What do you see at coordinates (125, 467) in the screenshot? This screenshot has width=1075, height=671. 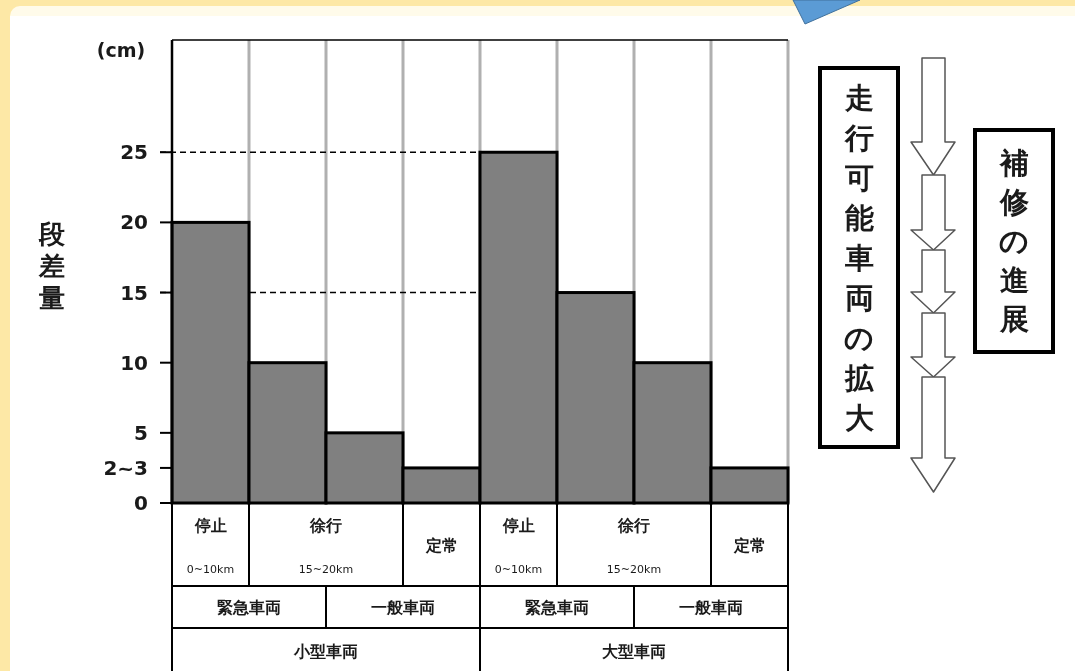 I see `ytick-label: 2~3` at bounding box center [125, 467].